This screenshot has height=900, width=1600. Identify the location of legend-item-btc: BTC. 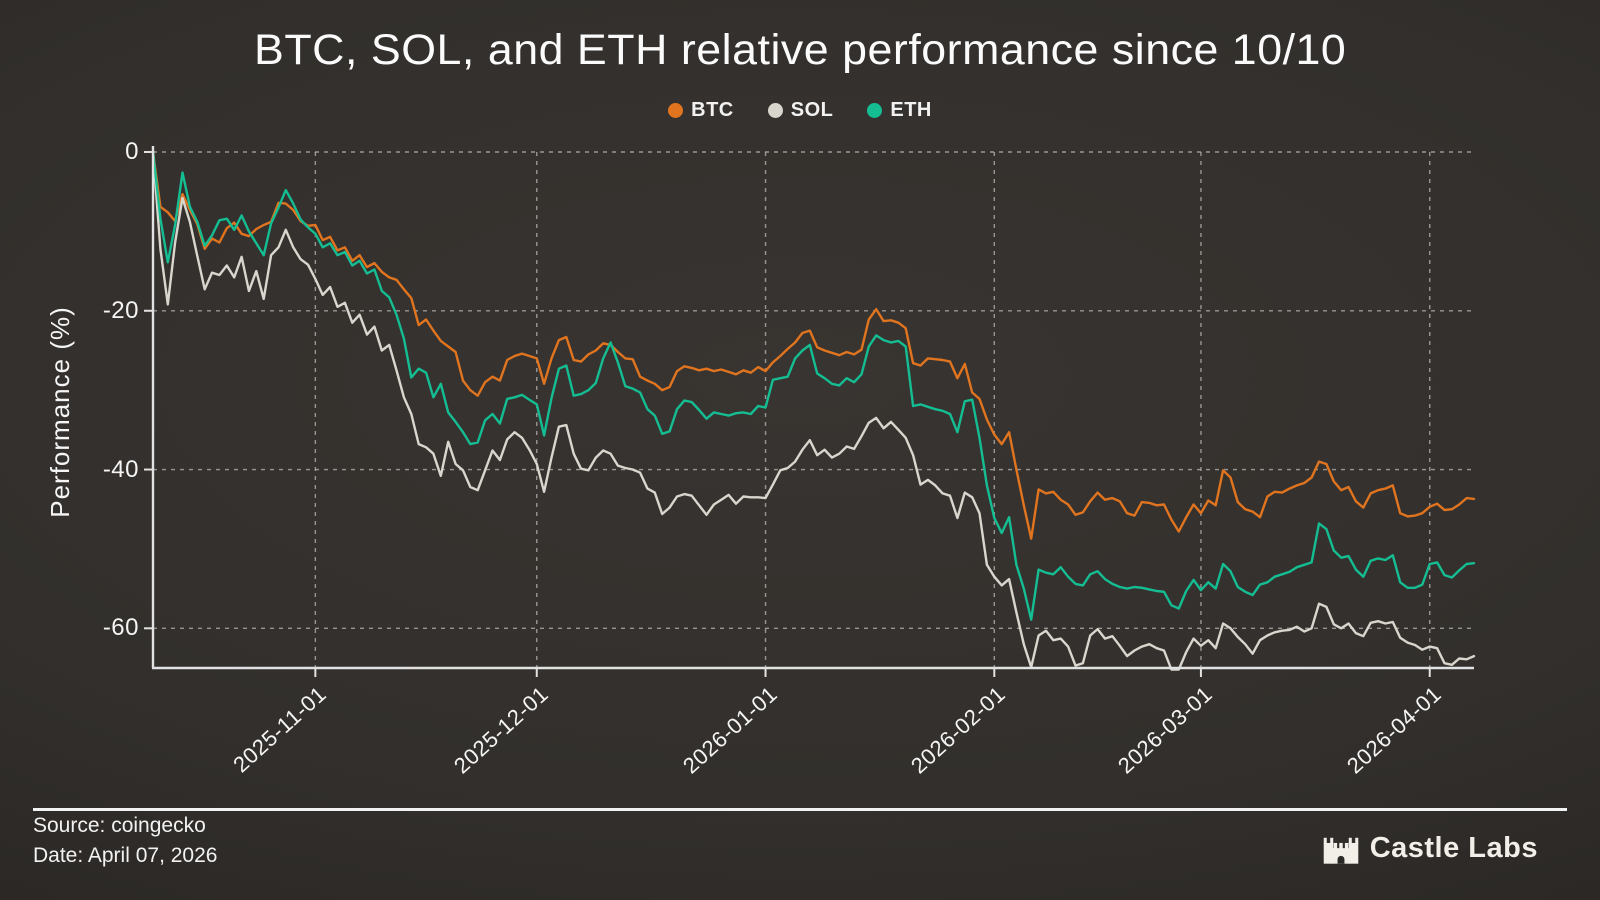
(701, 110).